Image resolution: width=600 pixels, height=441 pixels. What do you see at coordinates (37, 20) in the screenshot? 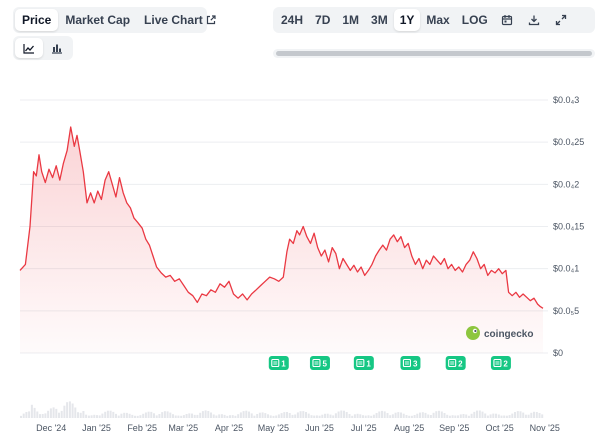
I see `tab-price: Price` at bounding box center [37, 20].